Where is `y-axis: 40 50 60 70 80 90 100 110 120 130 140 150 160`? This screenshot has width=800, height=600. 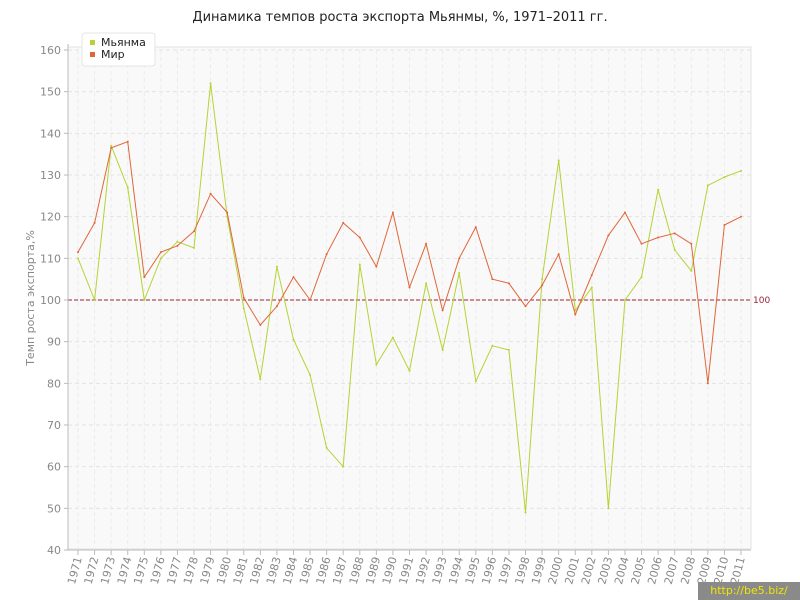
y-axis: 40 50 60 70 80 90 100 110 120 130 140 150 160 is located at coordinates (54, 300).